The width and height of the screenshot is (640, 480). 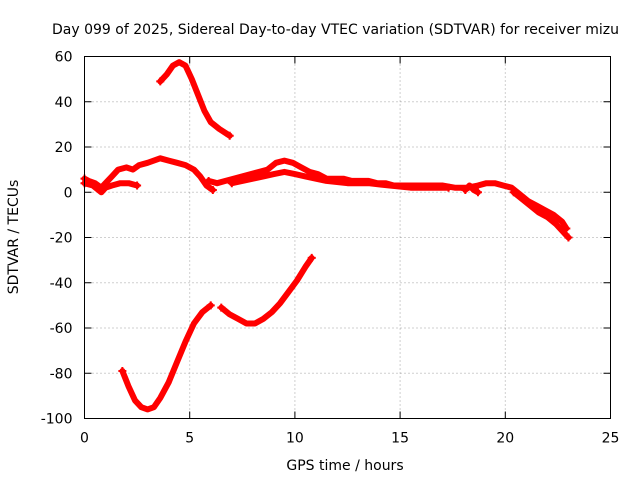 What do you see at coordinates (64, 103) in the screenshot?
I see `y-tick-label: 40` at bounding box center [64, 103].